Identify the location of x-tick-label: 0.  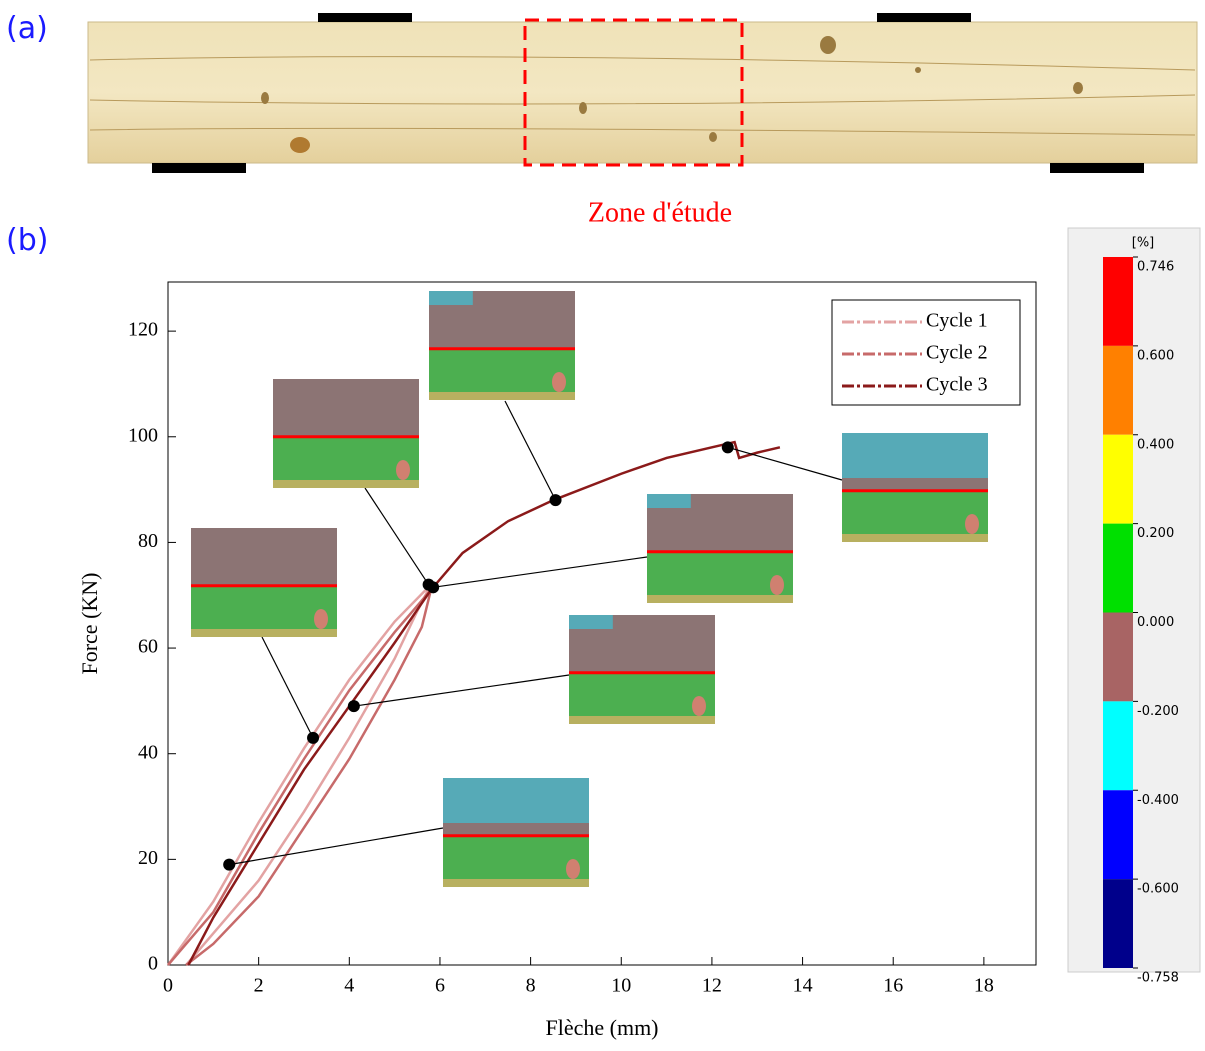
(168, 986).